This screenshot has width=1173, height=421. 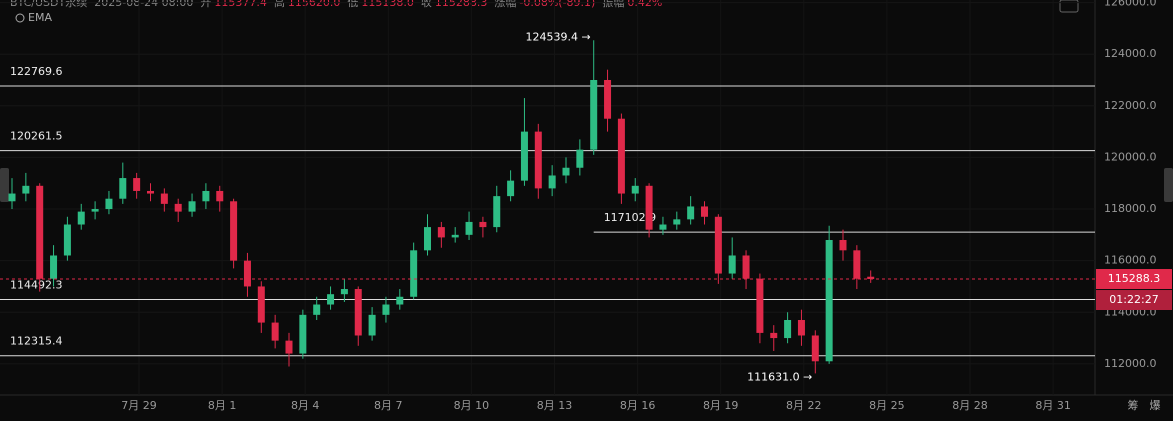 I want to click on x-tick-label: 8月 1, so click(x=222, y=405).